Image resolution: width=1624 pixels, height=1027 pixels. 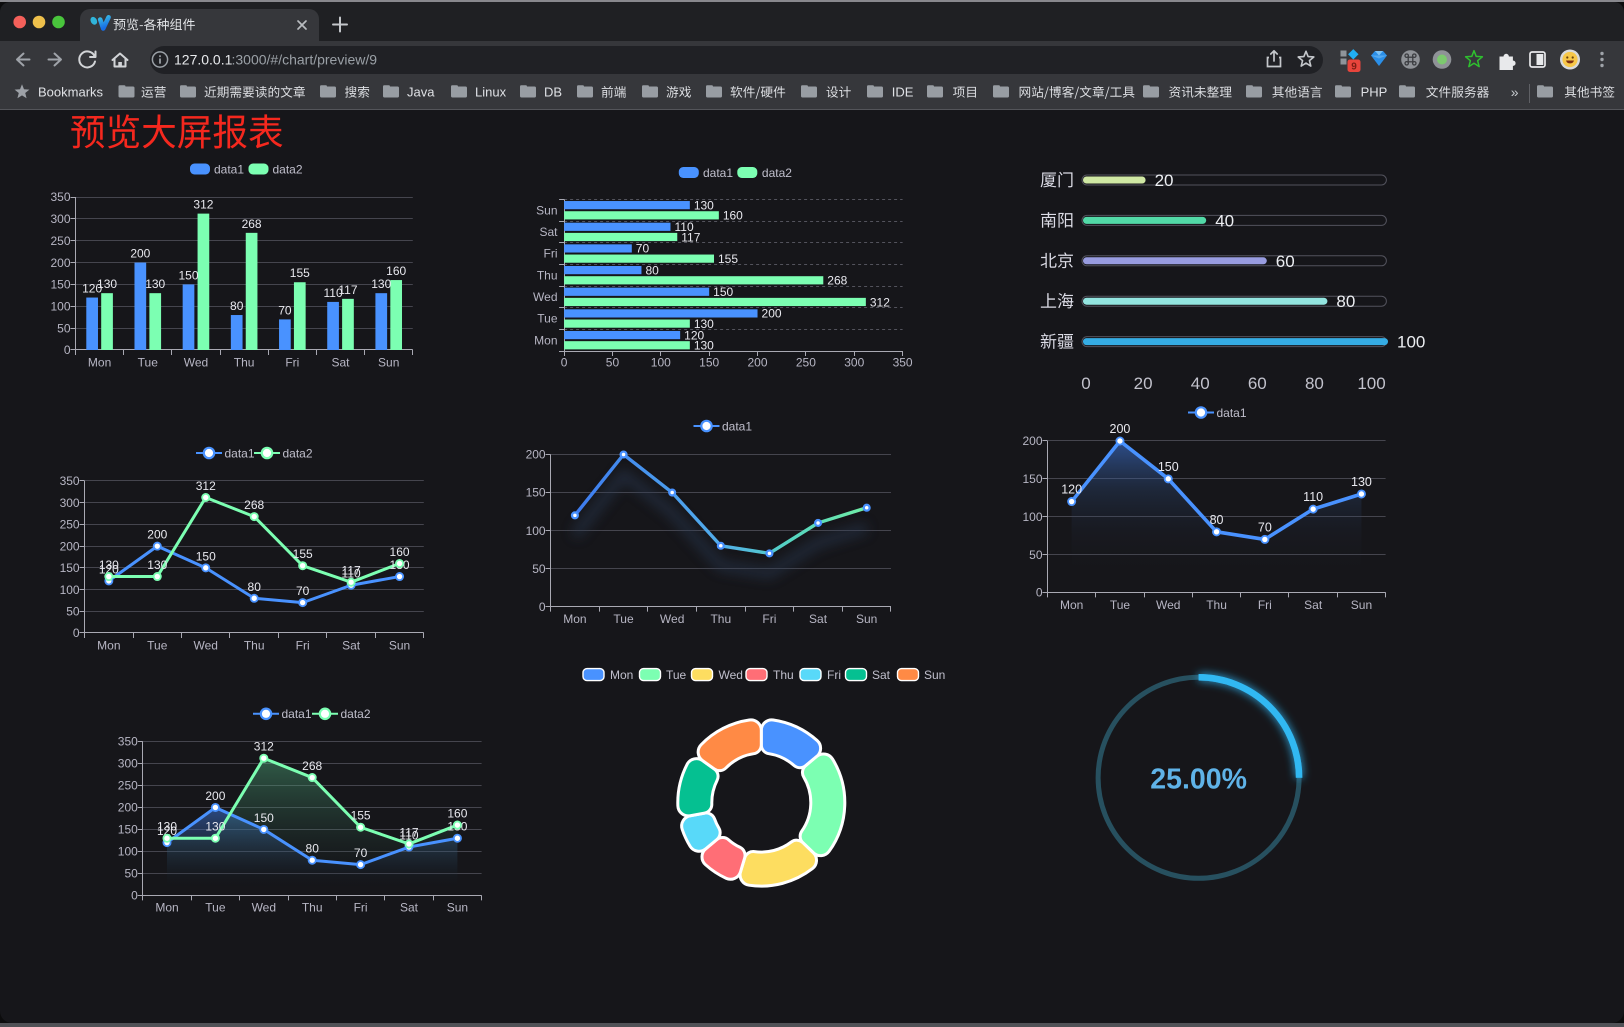 I want to click on svg-text: Linux, so click(x=491, y=92).